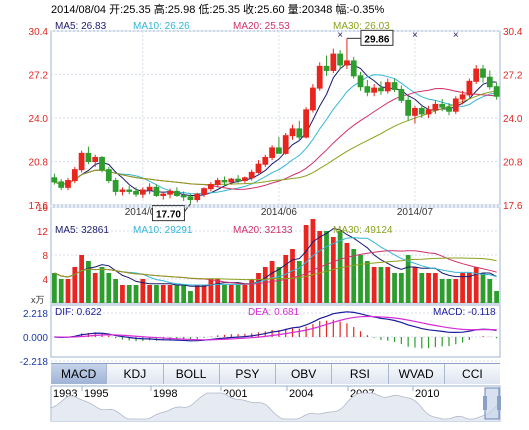  What do you see at coordinates (275, 328) in the screenshot?
I see `dea-line` at bounding box center [275, 328].